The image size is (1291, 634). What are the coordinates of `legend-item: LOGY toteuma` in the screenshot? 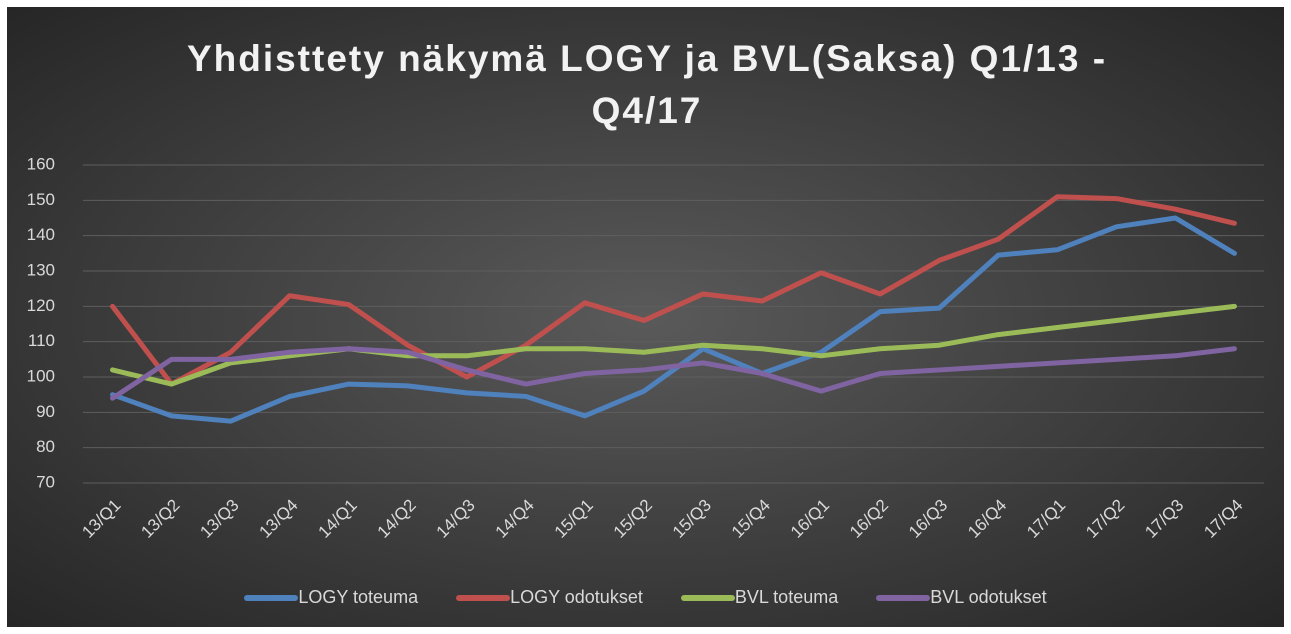 It's located at (331, 597).